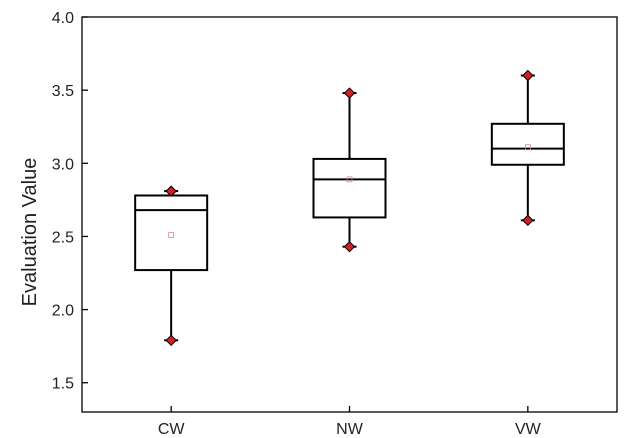 The width and height of the screenshot is (624, 438). I want to click on x-tick-label: CW, so click(172, 429).